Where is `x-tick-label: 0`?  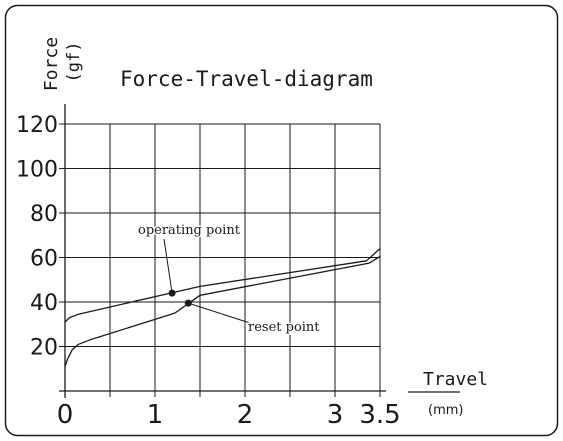
x-tick-label: 0 is located at coordinates (65, 415).